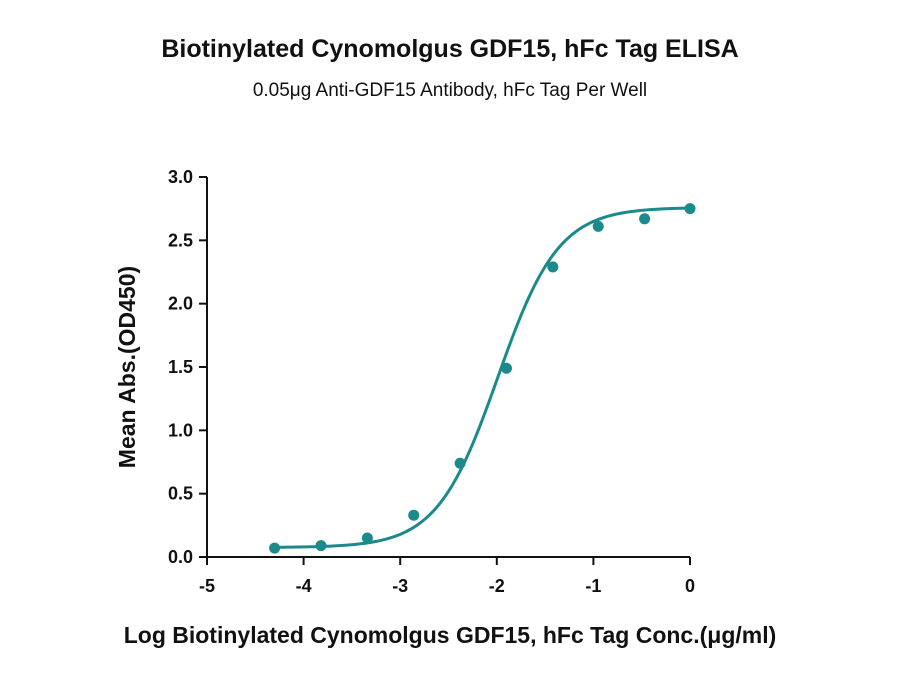 This screenshot has width=900, height=682. What do you see at coordinates (497, 586) in the screenshot?
I see `x-tick-label: -2` at bounding box center [497, 586].